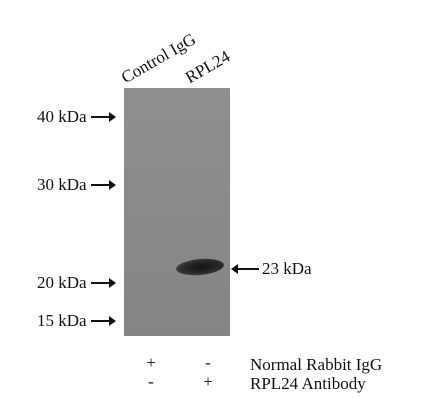 Image resolution: width=444 pixels, height=398 pixels. Describe the element at coordinates (287, 268) in the screenshot. I see `band-size-text: 23 kDa` at that location.